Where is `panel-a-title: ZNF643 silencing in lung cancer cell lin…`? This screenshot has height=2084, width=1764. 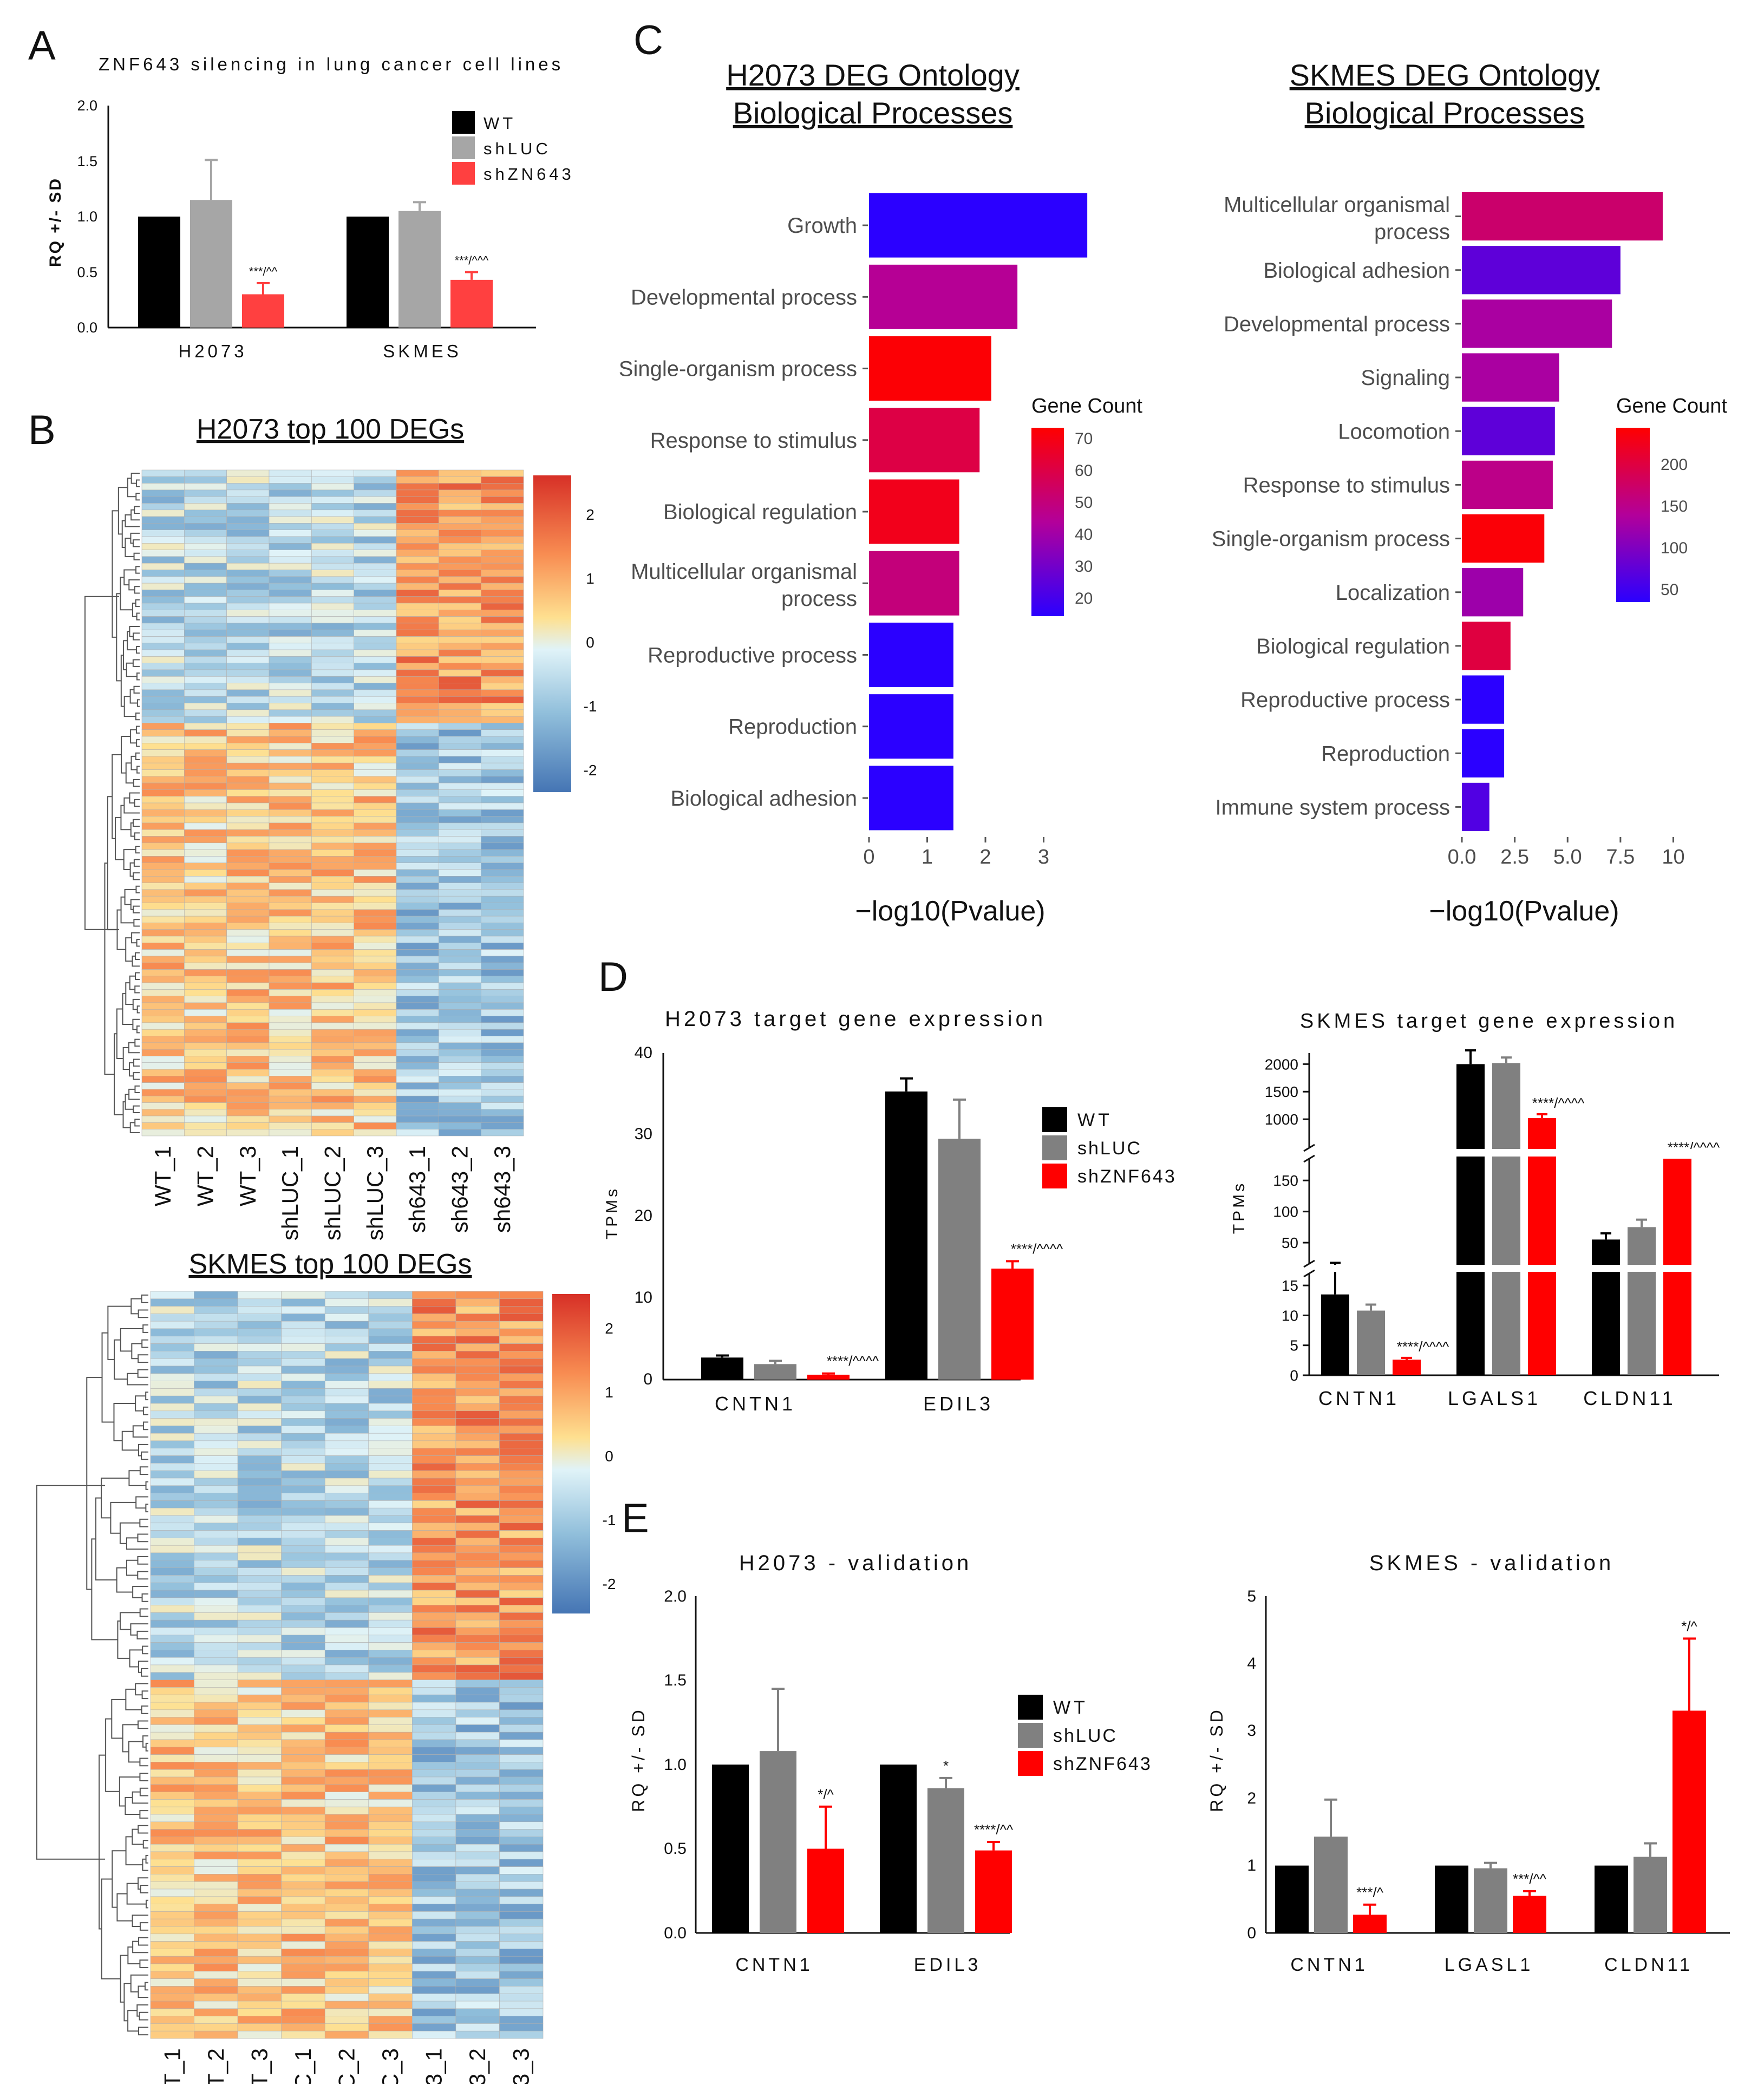
panel-a-title: ZNF643 silencing in lung cancer cell lin… is located at coordinates (331, 64).